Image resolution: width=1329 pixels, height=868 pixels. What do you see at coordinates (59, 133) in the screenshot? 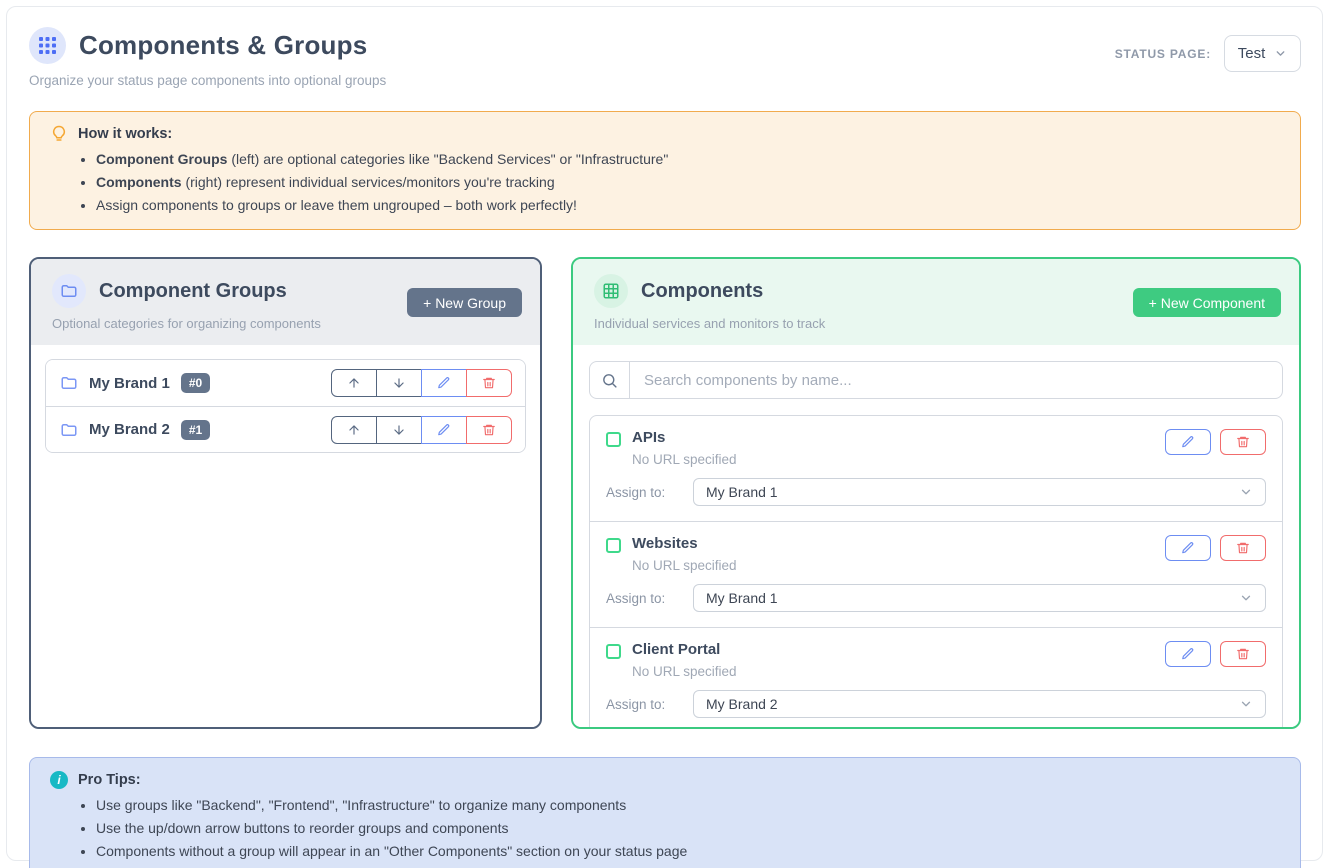
I see `lightbulb-icon` at bounding box center [59, 133].